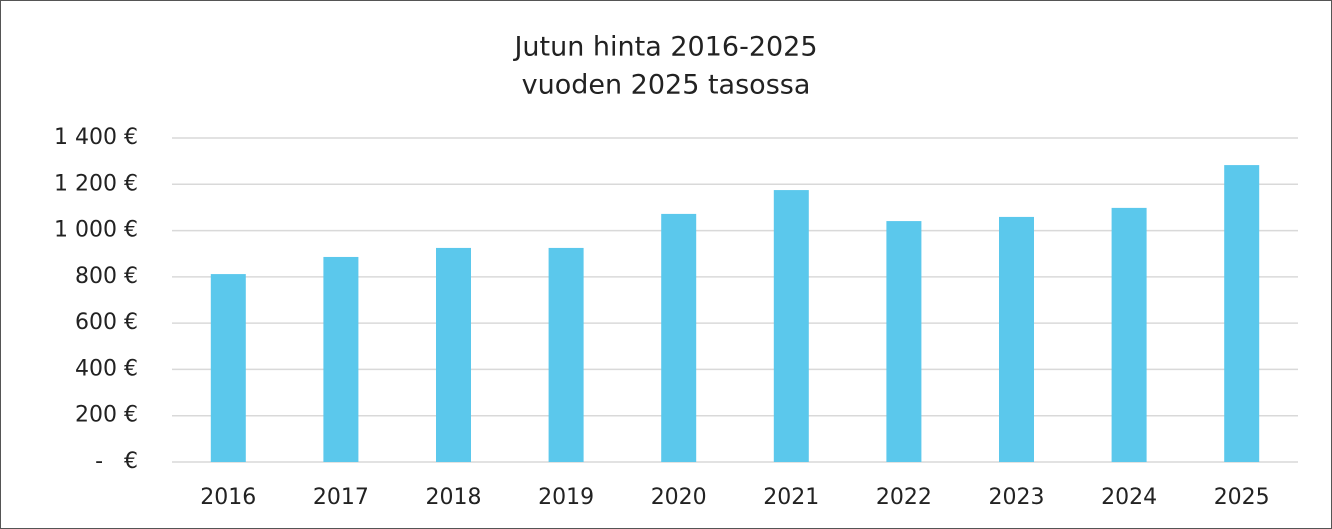  I want to click on x-tick-label: 2021, so click(791, 497).